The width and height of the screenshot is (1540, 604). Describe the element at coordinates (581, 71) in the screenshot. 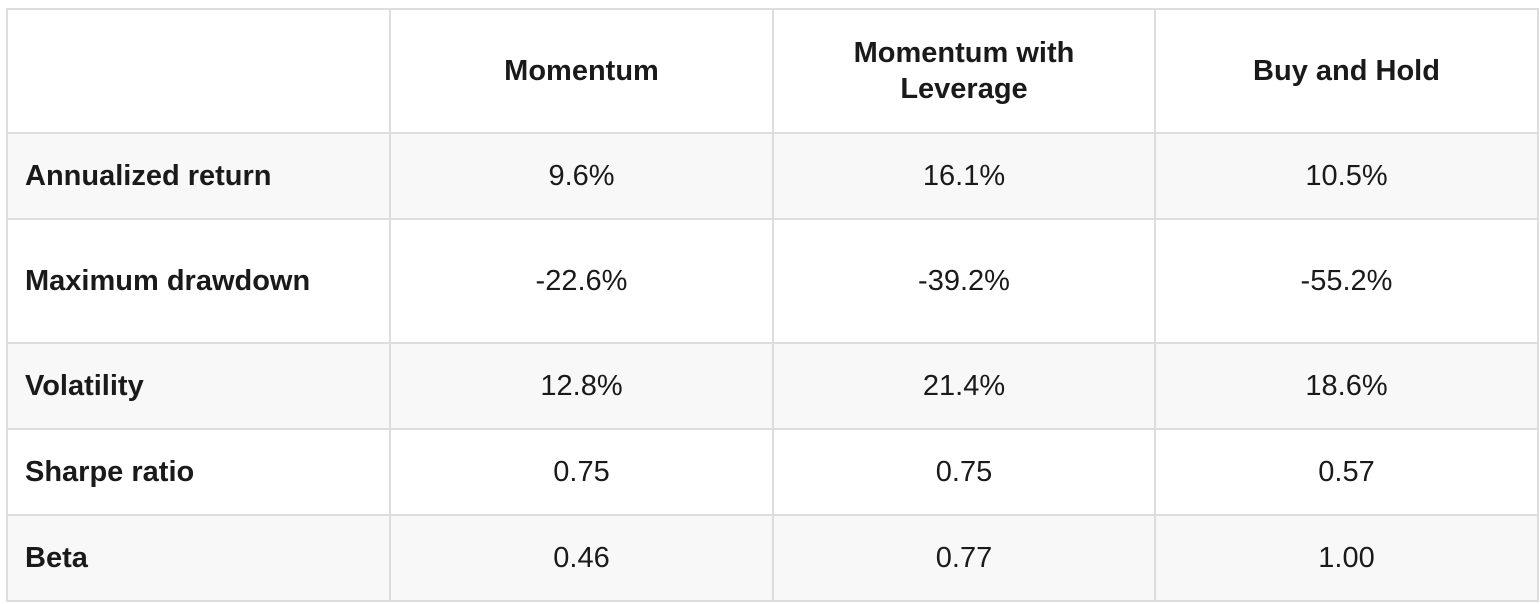

I see `header-cell-momentum: Momentum` at that location.